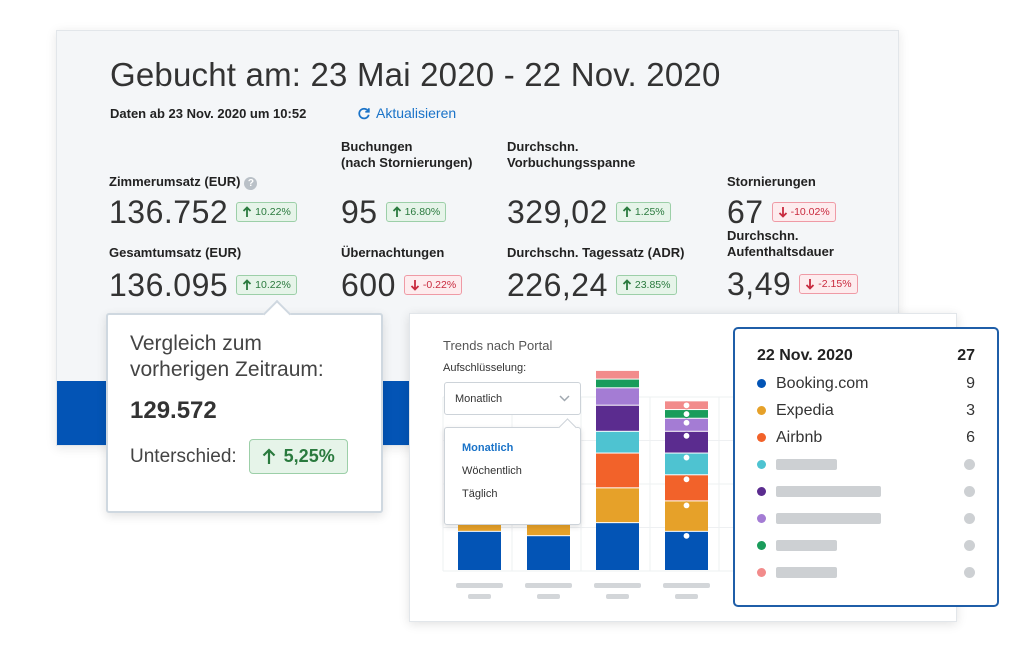  I want to click on legend-item: Expedia 3, so click(866, 410).